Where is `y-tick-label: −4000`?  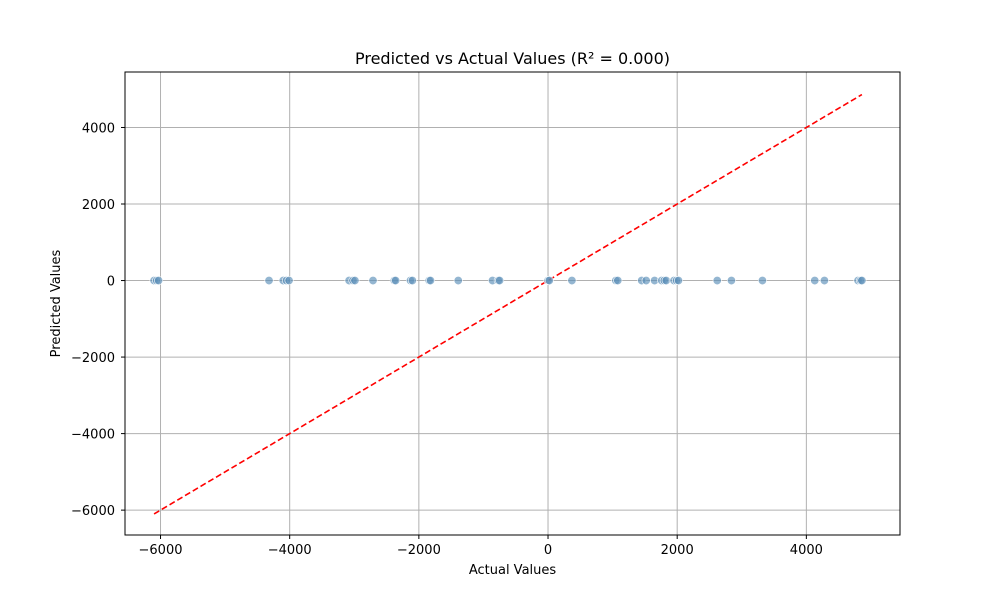
y-tick-label: −4000 is located at coordinates (93, 435).